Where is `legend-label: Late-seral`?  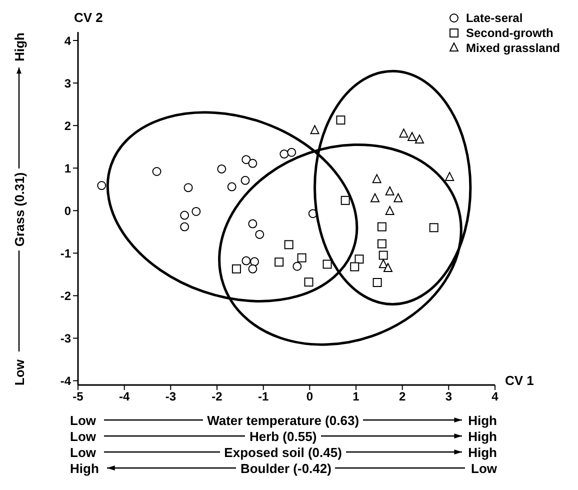
legend-label: Late-seral is located at coordinates (494, 17).